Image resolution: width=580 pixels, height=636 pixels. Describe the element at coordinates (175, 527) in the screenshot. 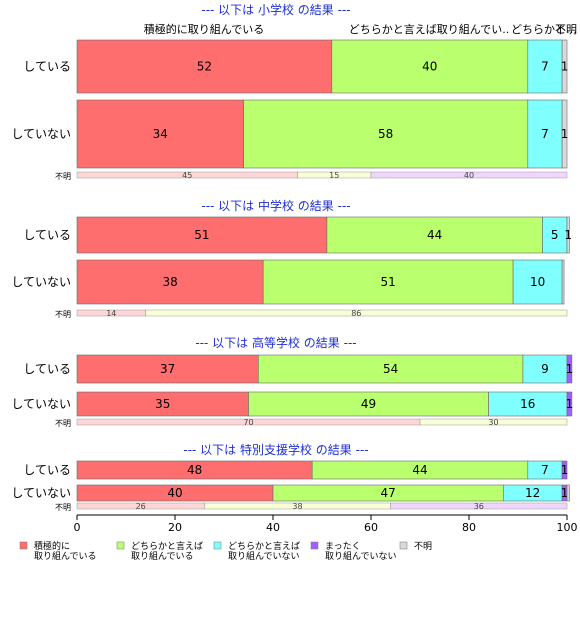

I see `x-tick-label: 20` at that location.